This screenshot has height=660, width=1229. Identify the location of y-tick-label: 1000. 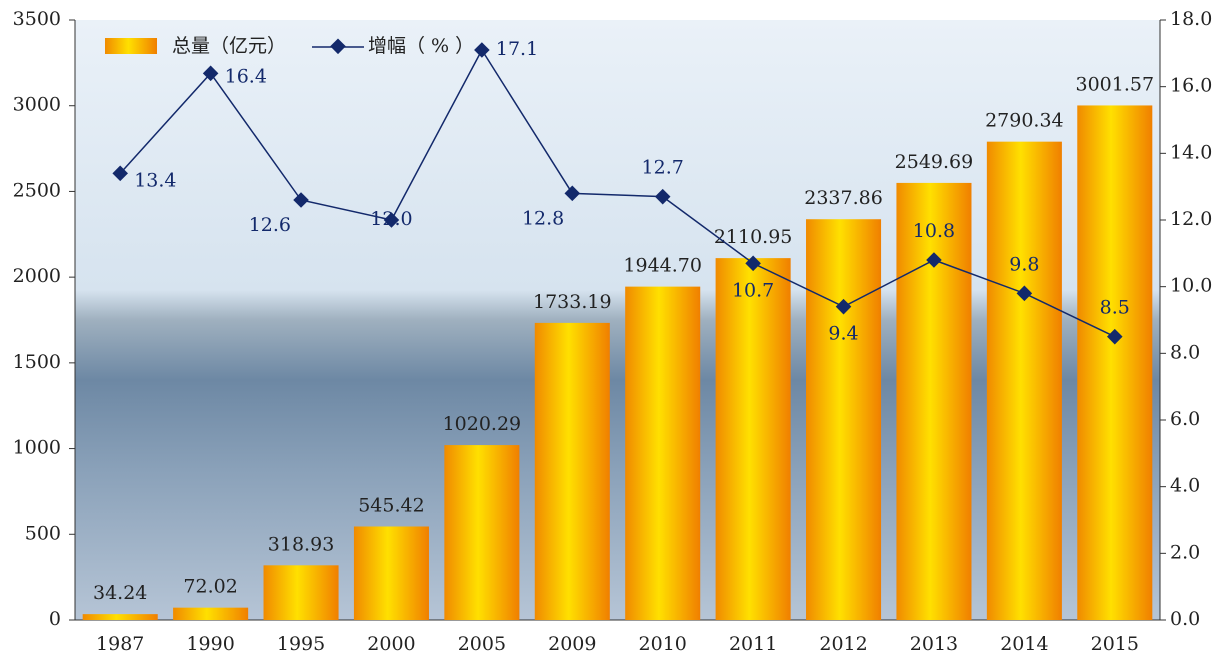
(37, 448).